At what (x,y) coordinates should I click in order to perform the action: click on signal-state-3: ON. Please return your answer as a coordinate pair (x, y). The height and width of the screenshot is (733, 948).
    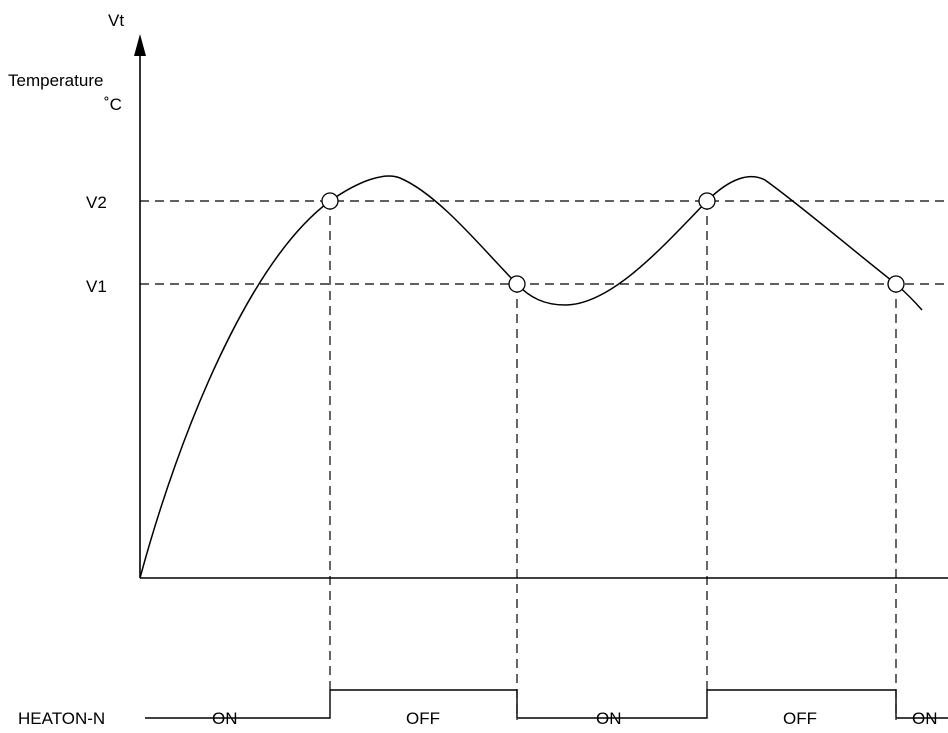
    Looking at the image, I should click on (609, 718).